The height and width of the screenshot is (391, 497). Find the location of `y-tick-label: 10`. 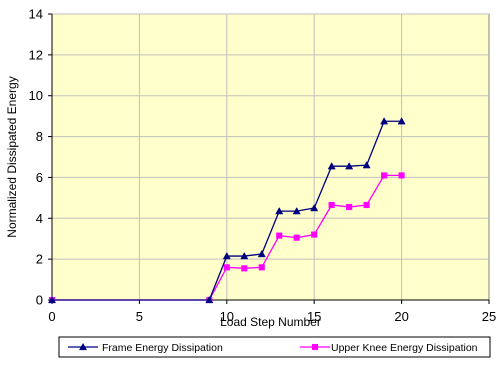

y-tick-label: 10 is located at coordinates (36, 95).